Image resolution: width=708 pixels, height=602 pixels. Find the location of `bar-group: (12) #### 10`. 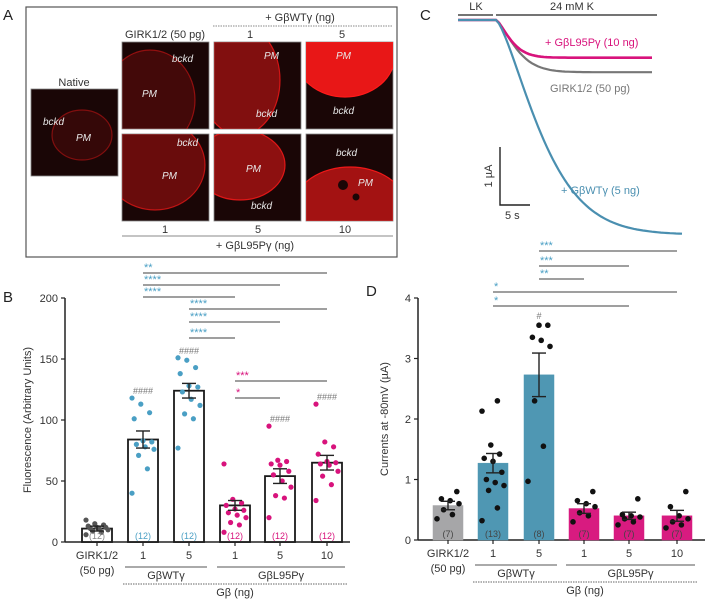

bar-group: (12) #### 10 is located at coordinates (327, 477).